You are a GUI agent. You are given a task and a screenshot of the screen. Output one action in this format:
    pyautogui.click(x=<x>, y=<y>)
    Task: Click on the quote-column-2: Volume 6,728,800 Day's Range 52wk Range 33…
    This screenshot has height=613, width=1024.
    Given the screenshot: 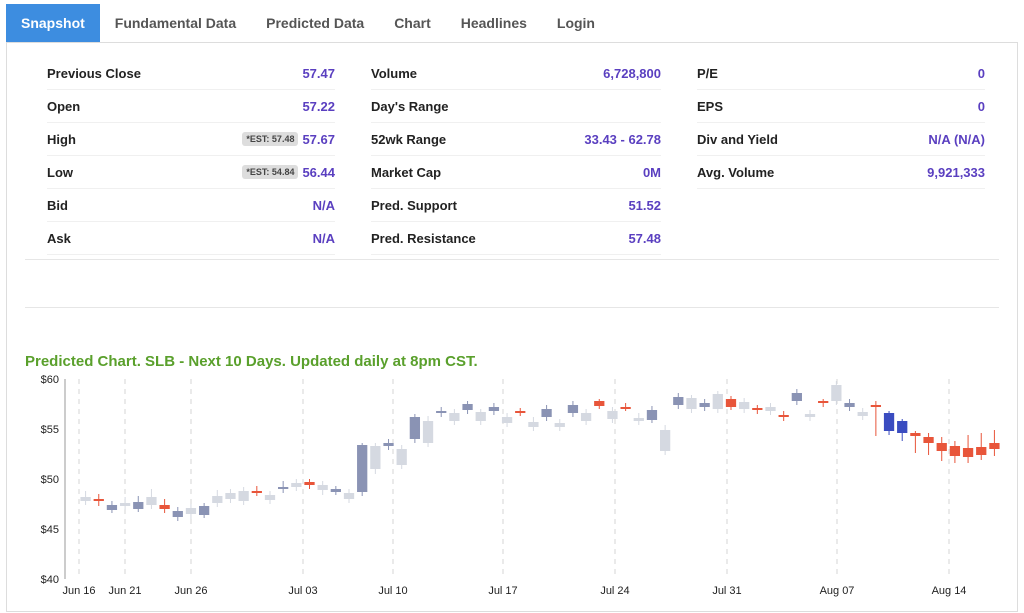 What is the action you would take?
    pyautogui.click(x=516, y=156)
    